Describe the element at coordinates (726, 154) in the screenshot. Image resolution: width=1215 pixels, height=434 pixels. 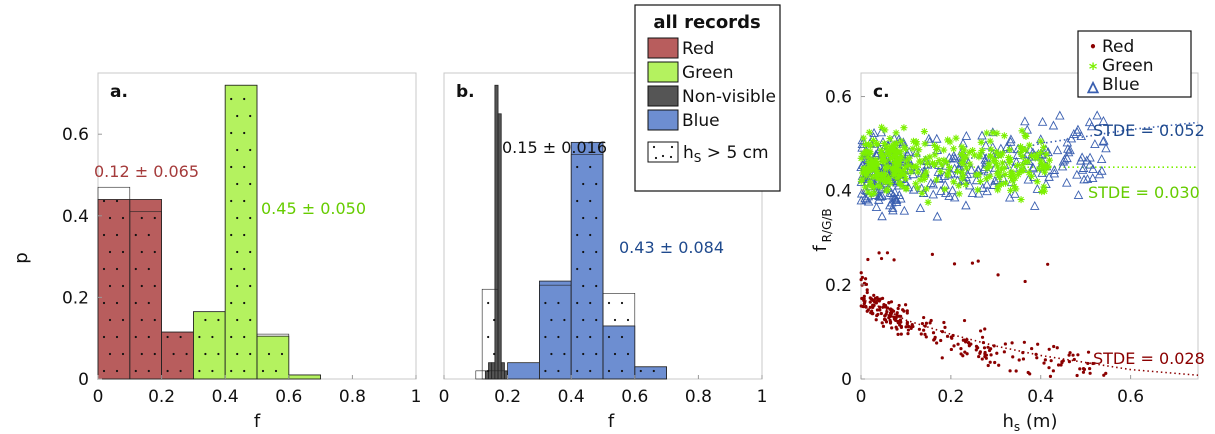
I see `legend-item-hs: hS > 5 cm` at that location.